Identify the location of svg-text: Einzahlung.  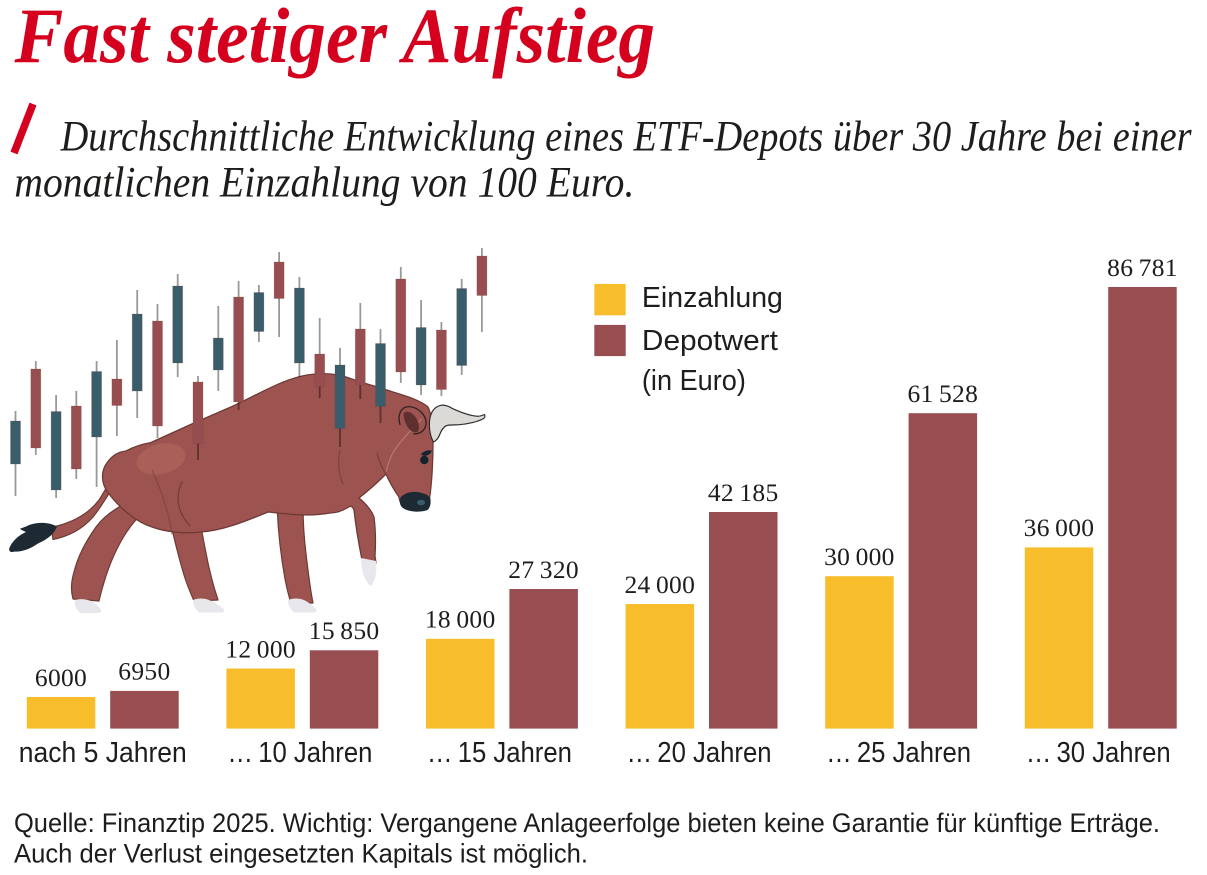
(712, 298).